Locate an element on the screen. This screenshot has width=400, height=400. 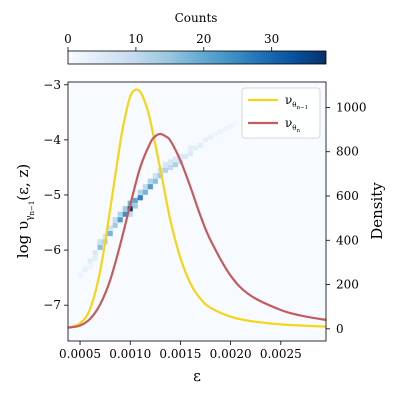
y-left-tick-label: −7 is located at coordinates (52, 305).